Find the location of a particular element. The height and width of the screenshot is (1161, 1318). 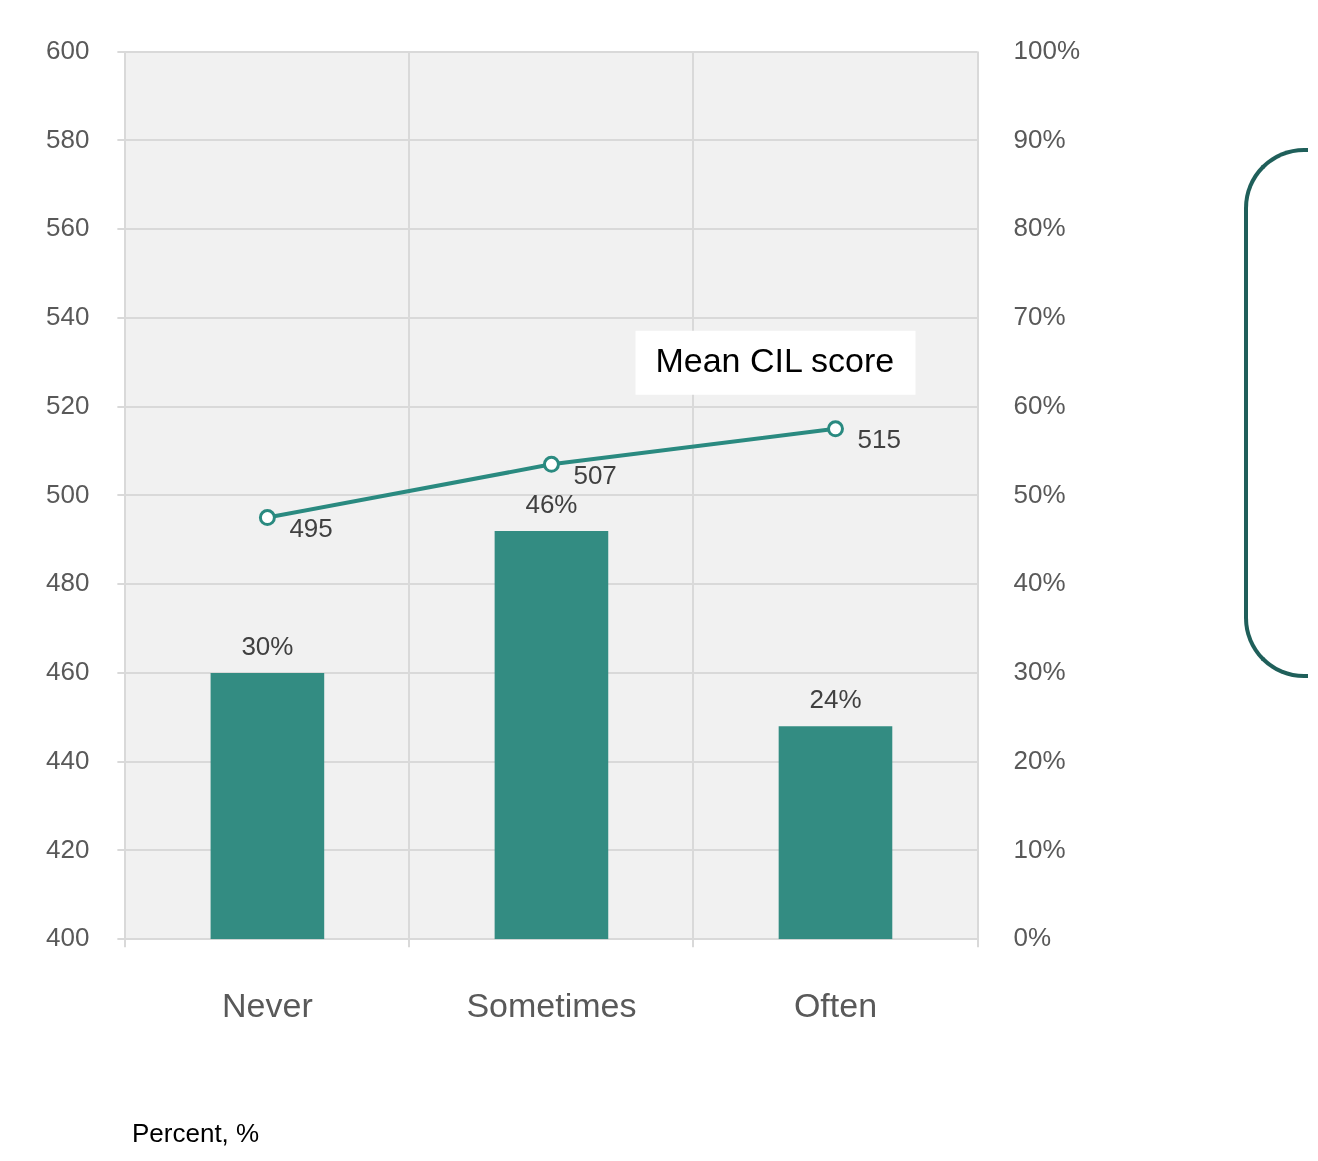

y-tick-label: 560 is located at coordinates (67, 227).